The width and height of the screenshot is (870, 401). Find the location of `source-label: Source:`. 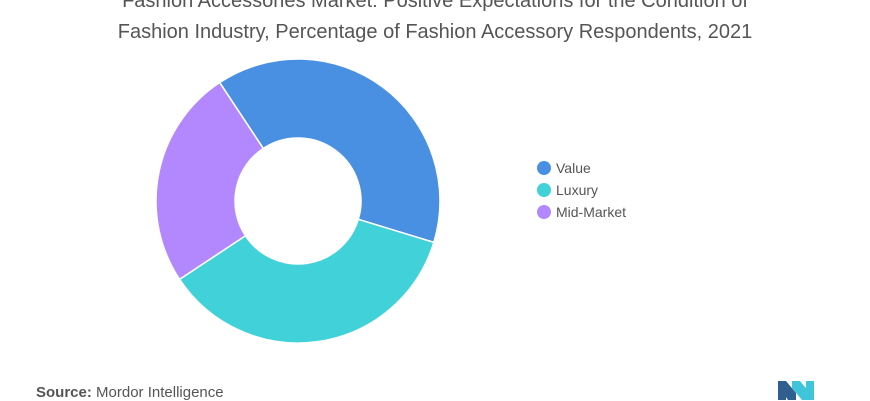

source-label: Source: is located at coordinates (64, 392).